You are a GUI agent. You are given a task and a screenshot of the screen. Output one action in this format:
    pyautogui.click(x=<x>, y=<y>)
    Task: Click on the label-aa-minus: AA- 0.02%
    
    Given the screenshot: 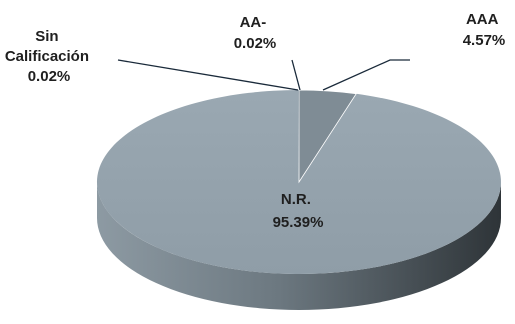 What is the action you would take?
    pyautogui.click(x=255, y=33)
    